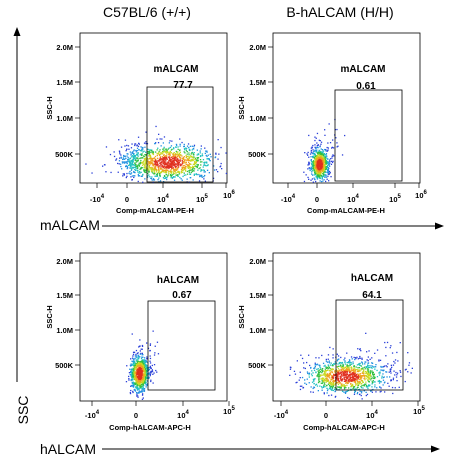  What do you see at coordinates (270, 100) in the screenshot?
I see `y-ticks` at bounding box center [270, 100].